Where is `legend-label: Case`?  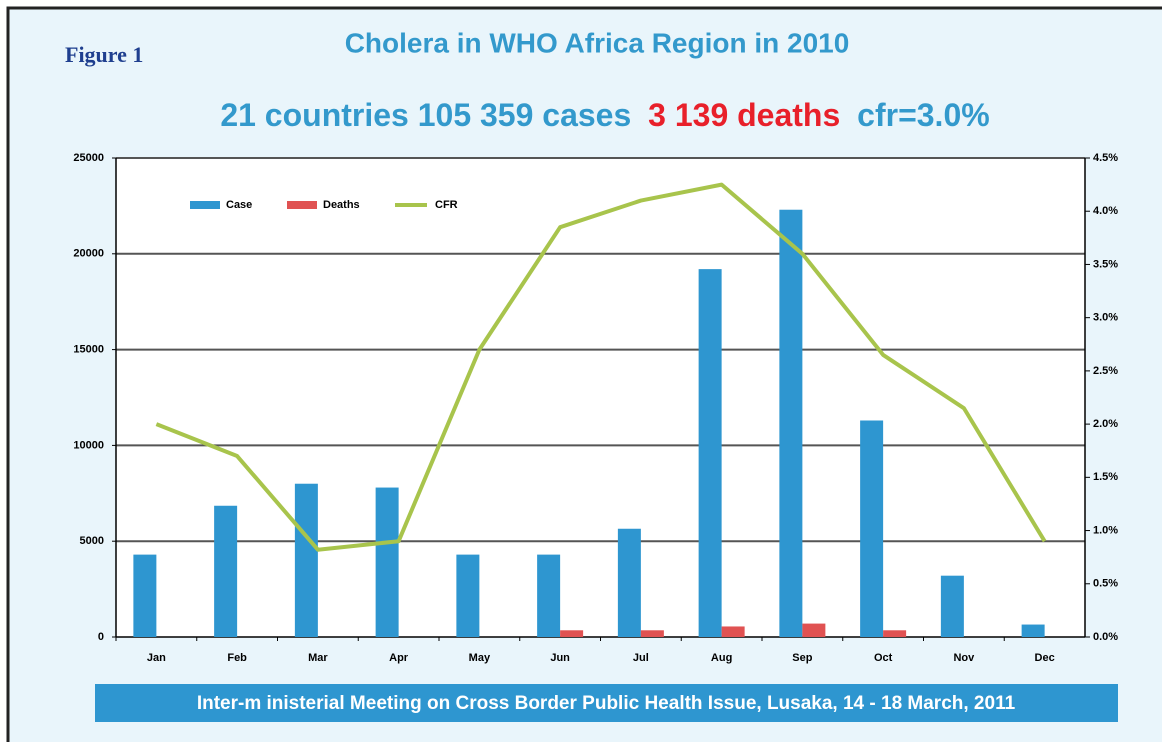
legend-label: Case is located at coordinates (239, 205).